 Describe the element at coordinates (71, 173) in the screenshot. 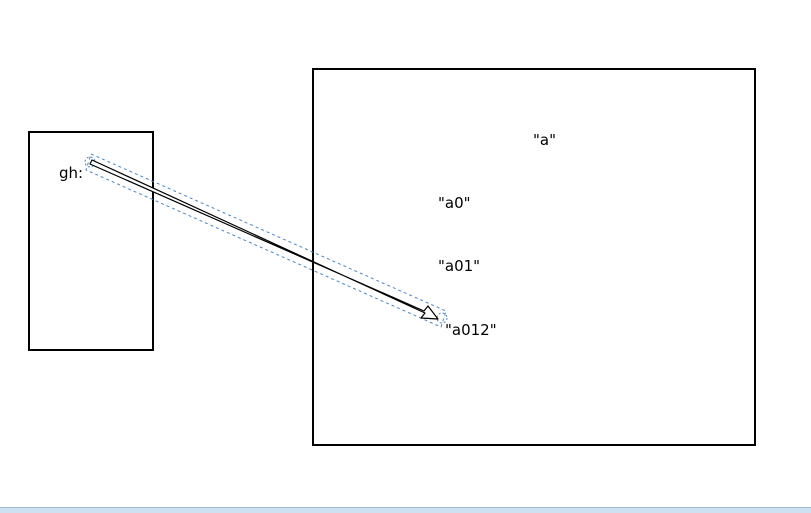

I see `pointer-label: gh:` at that location.